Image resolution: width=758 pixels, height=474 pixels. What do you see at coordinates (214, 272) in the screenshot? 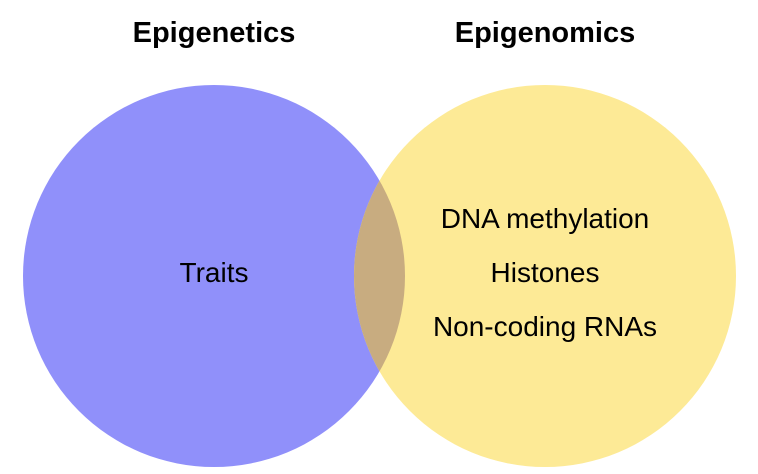
I see `traits-label: Traits` at bounding box center [214, 272].